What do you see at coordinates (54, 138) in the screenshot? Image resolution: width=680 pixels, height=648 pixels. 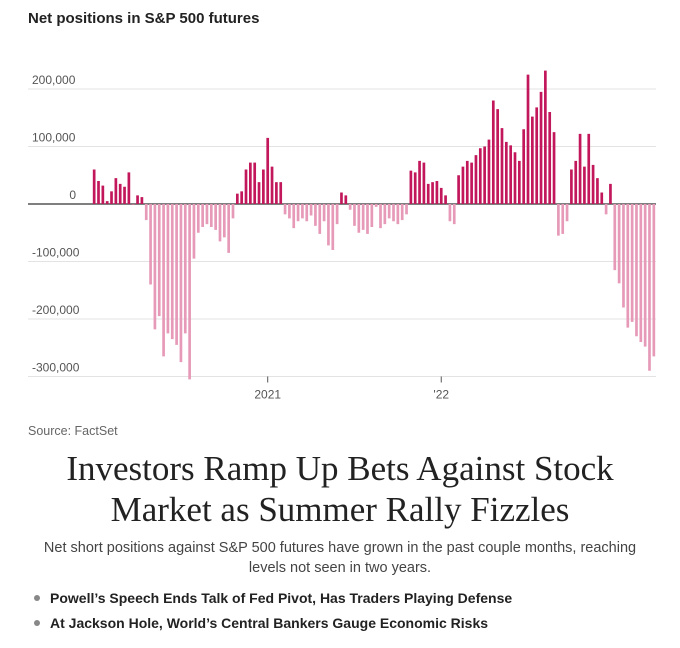 I see `y-tick-label: 100,000` at bounding box center [54, 138].